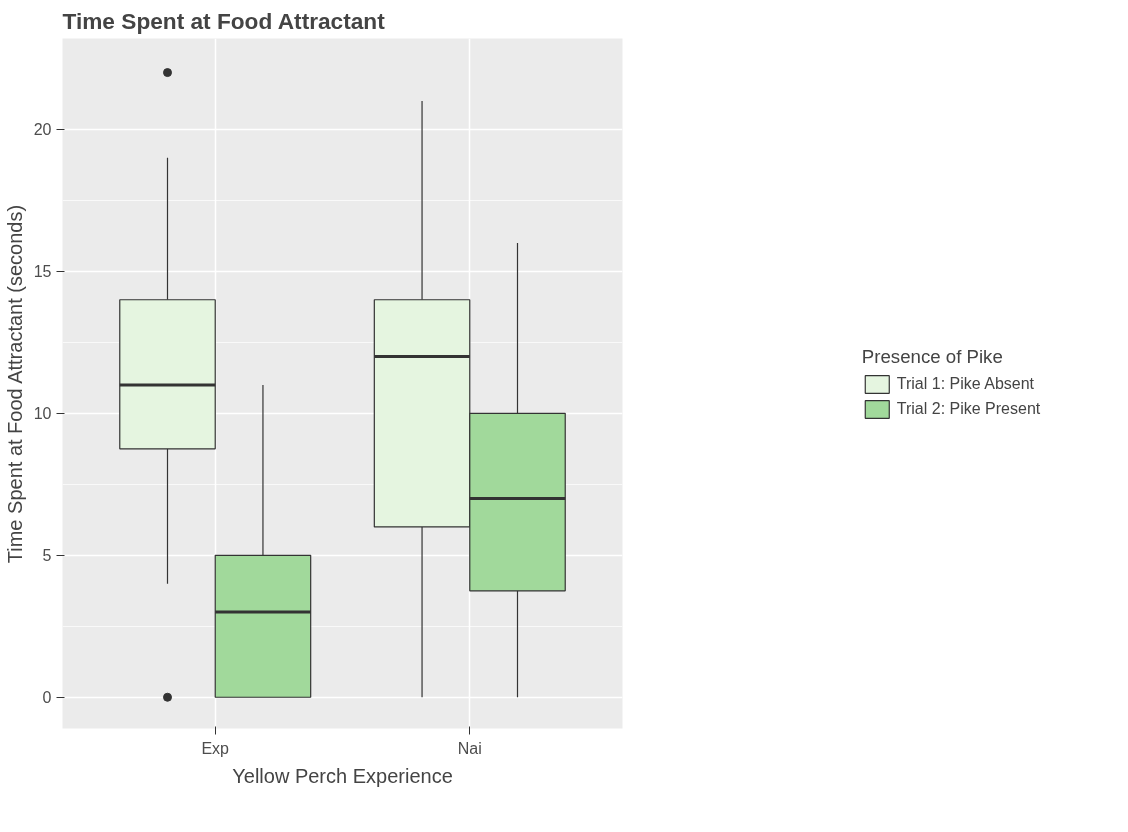  Describe the element at coordinates (932, 357) in the screenshot. I see `legend-title: Presence of Pike` at that location.